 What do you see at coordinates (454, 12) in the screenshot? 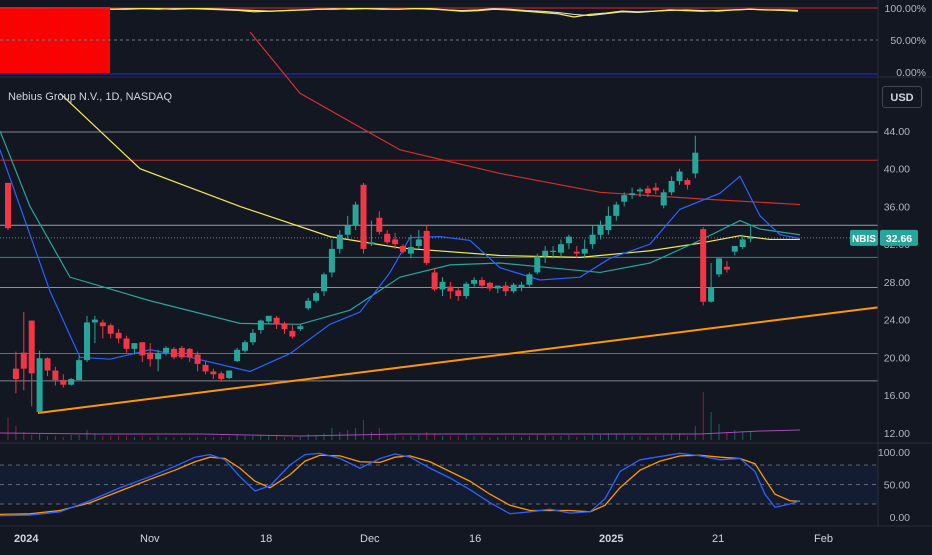
I see `top-osc-yellow-line` at bounding box center [454, 12].